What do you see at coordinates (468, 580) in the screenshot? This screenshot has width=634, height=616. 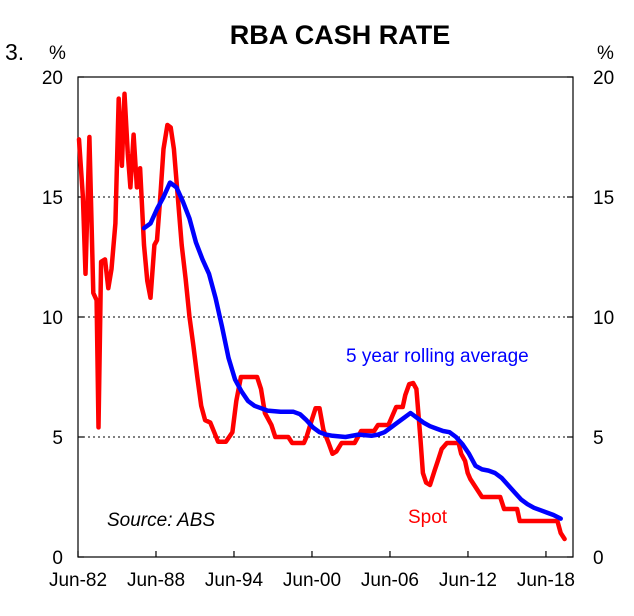 I see `x-tick-label: Jun-12` at bounding box center [468, 580].